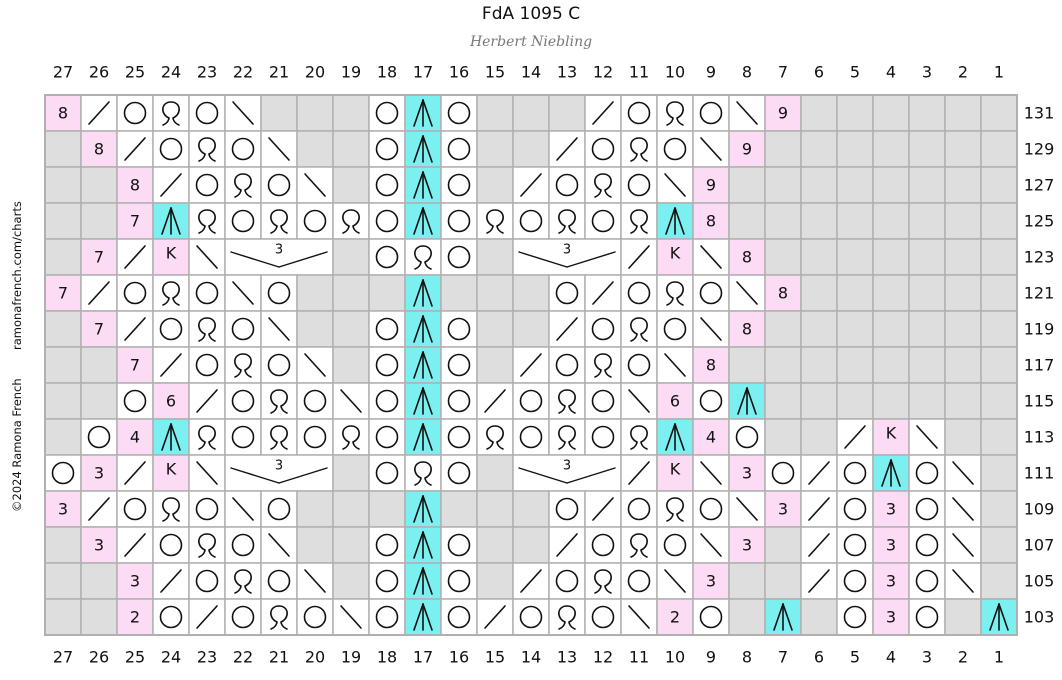 This screenshot has width=1062, height=680. Describe the element at coordinates (171, 657) in the screenshot. I see `column-number-bottom: 24` at that location.